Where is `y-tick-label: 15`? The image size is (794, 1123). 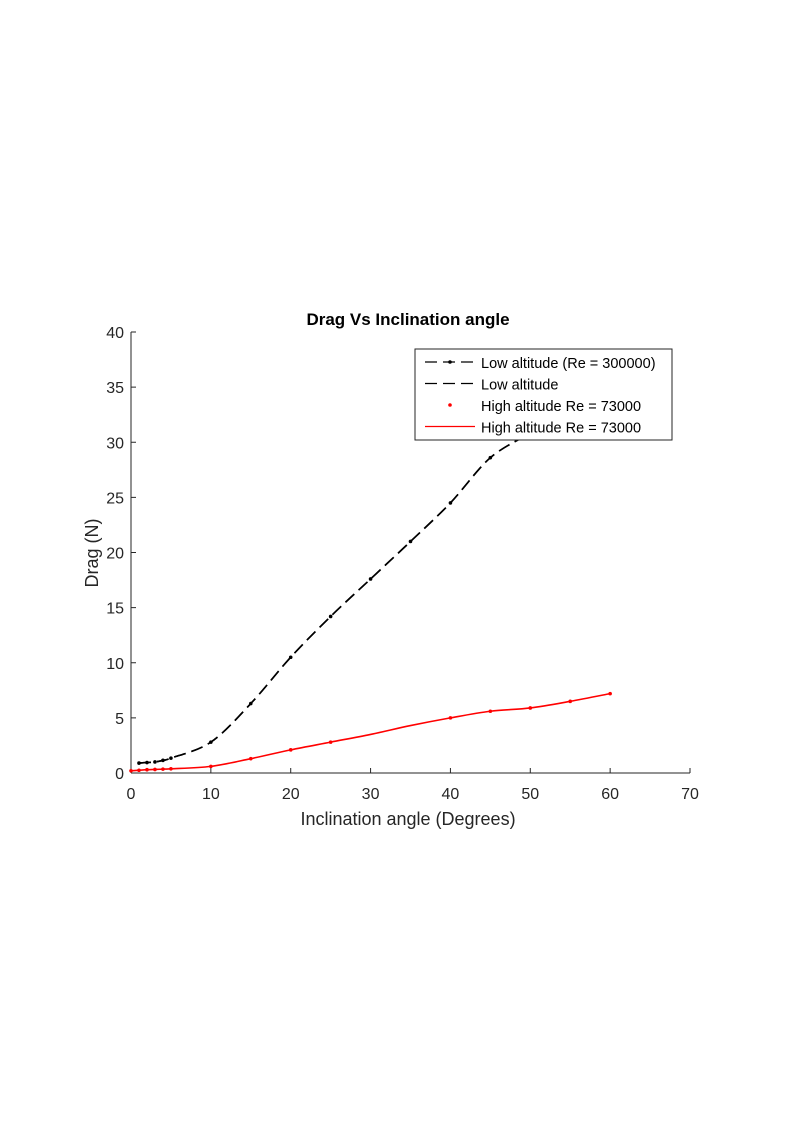
y-tick-label: 15 is located at coordinates (115, 609).